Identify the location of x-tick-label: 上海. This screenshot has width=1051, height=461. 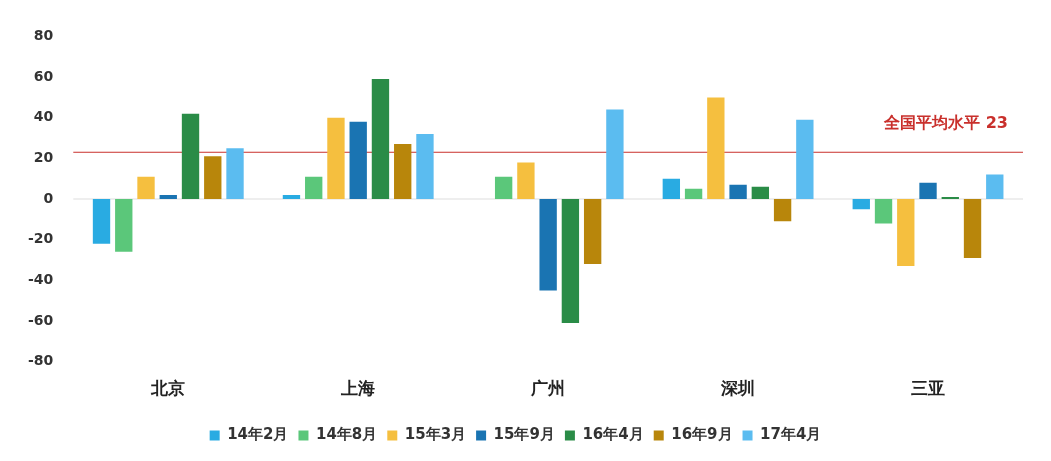
(358, 388).